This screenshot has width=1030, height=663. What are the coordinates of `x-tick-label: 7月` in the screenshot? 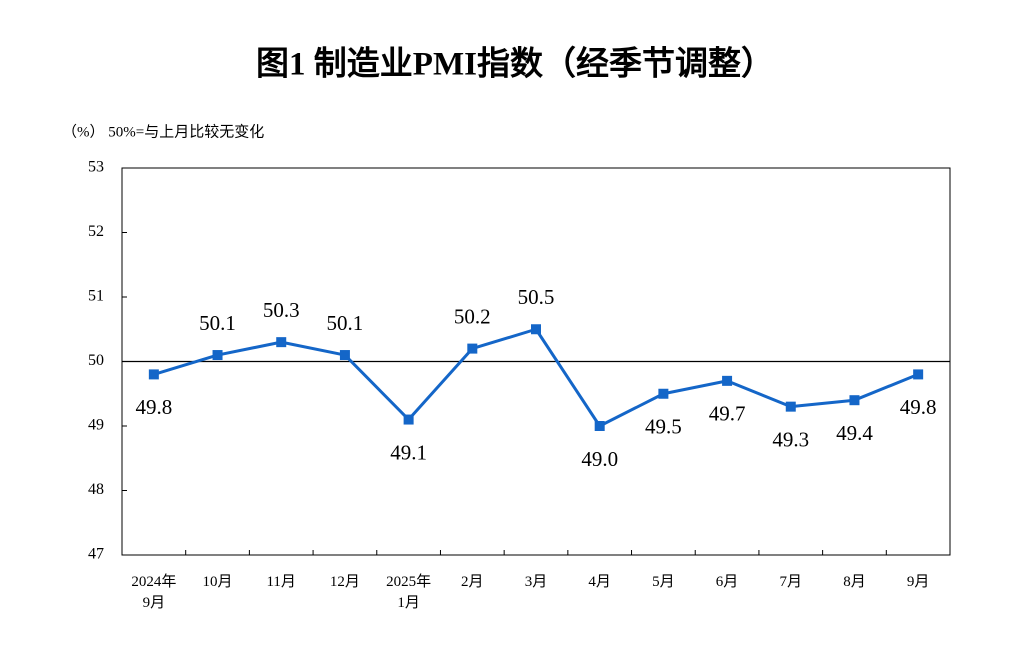 It's located at (791, 582).